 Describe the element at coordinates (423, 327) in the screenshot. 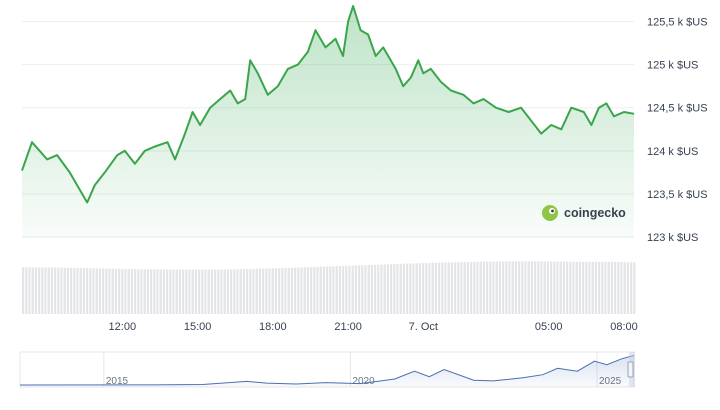

I see `x-tick-label: 7. Oct` at that location.